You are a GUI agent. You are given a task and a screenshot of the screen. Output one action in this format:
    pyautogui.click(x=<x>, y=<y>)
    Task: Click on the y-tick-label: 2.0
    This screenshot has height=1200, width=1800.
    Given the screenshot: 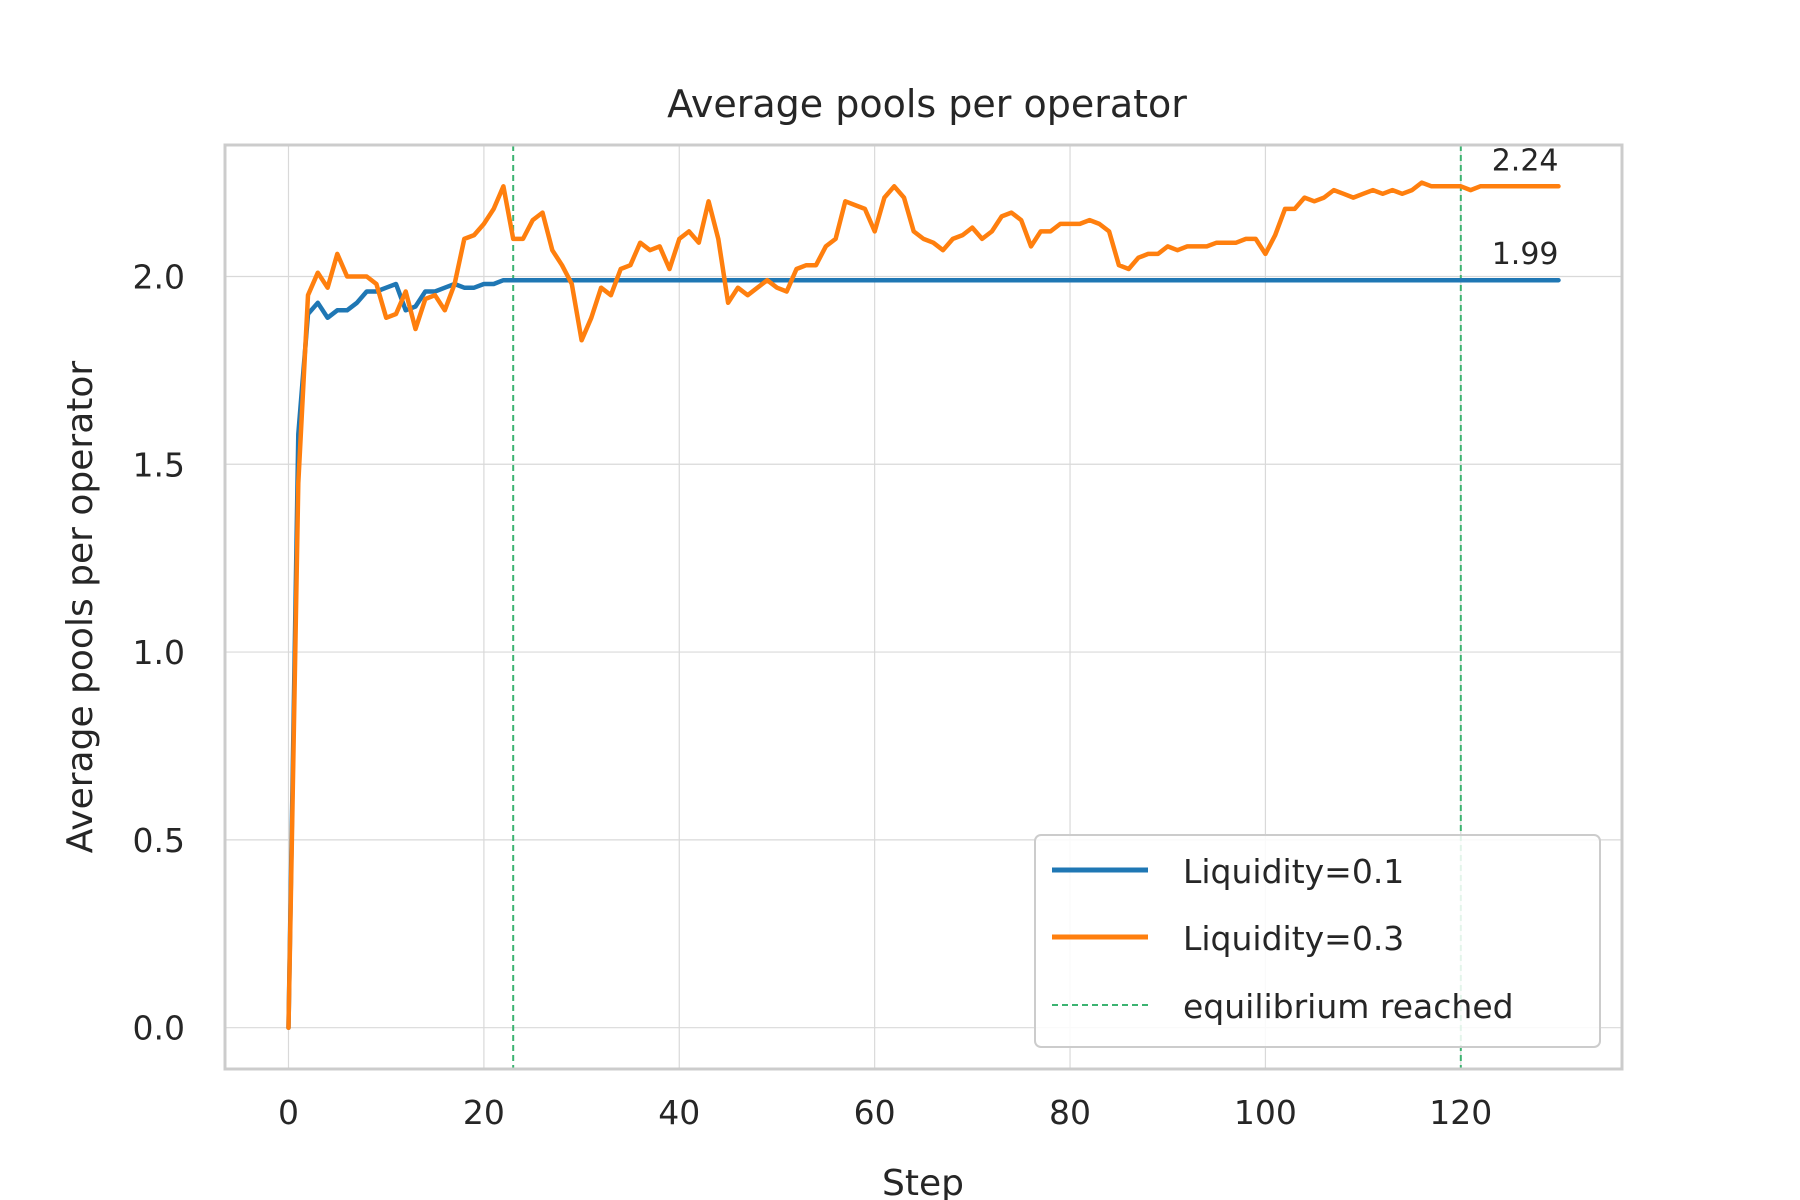 What is the action you would take?
    pyautogui.click(x=159, y=276)
    